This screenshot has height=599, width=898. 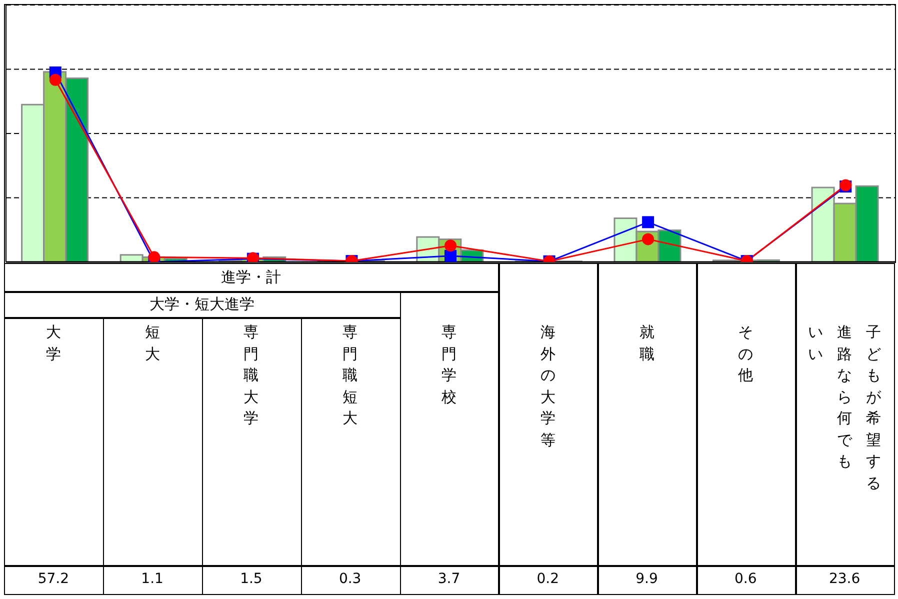 I want to click on data-label: 0.6, so click(x=746, y=579).